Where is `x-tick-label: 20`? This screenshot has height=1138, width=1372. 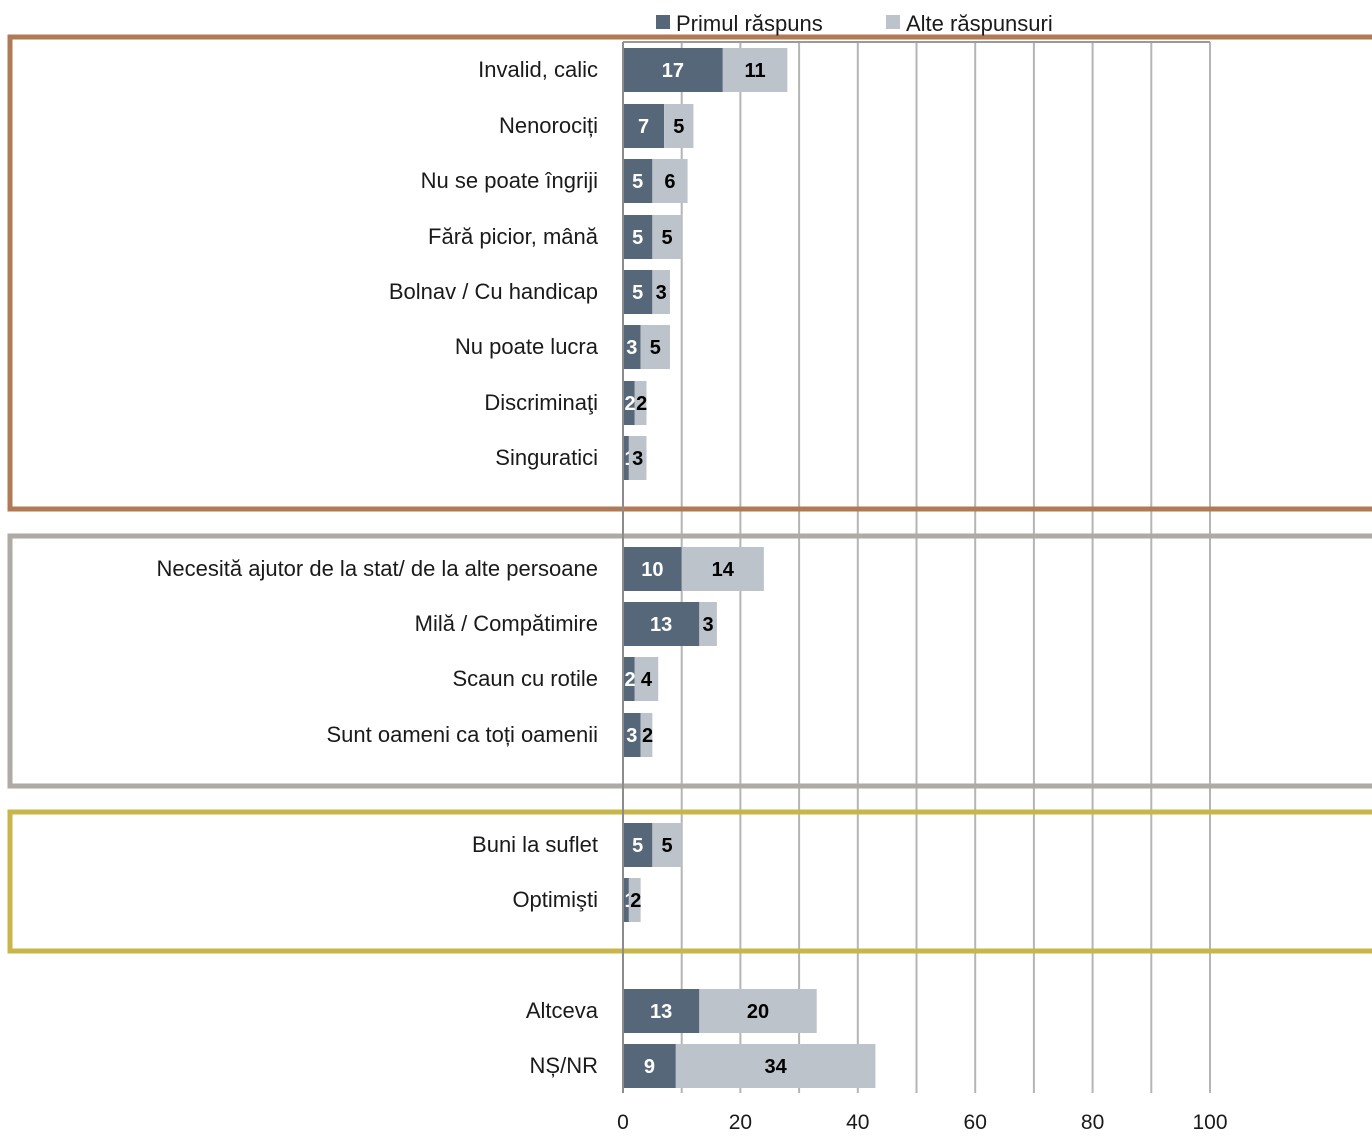
x-tick-label: 20 is located at coordinates (740, 1122).